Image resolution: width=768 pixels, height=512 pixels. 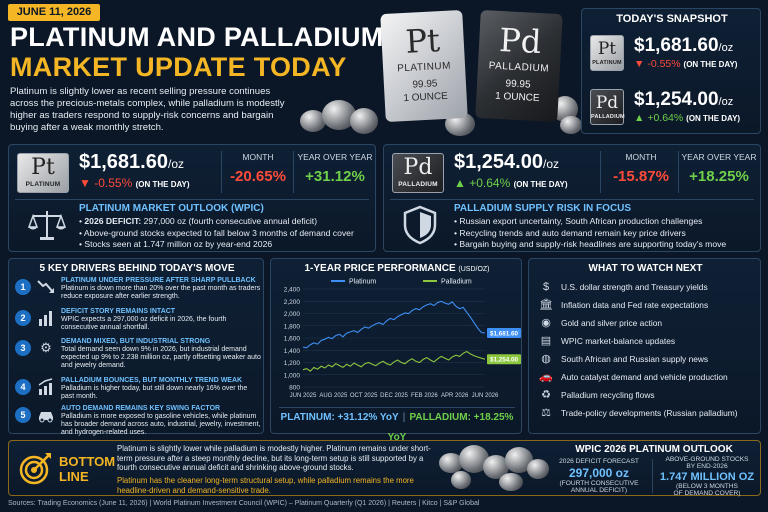 I want to click on platinum-change-tag: (ON THE DAY), so click(x=162, y=184).